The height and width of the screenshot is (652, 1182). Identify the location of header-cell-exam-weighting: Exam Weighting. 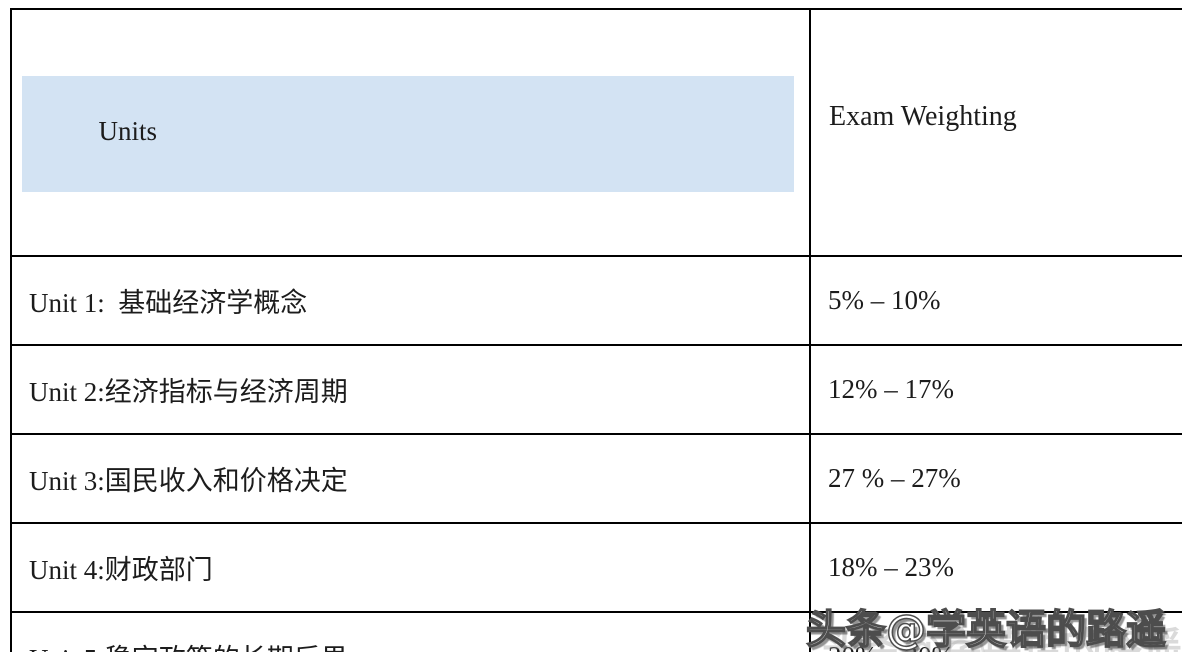
(995, 132).